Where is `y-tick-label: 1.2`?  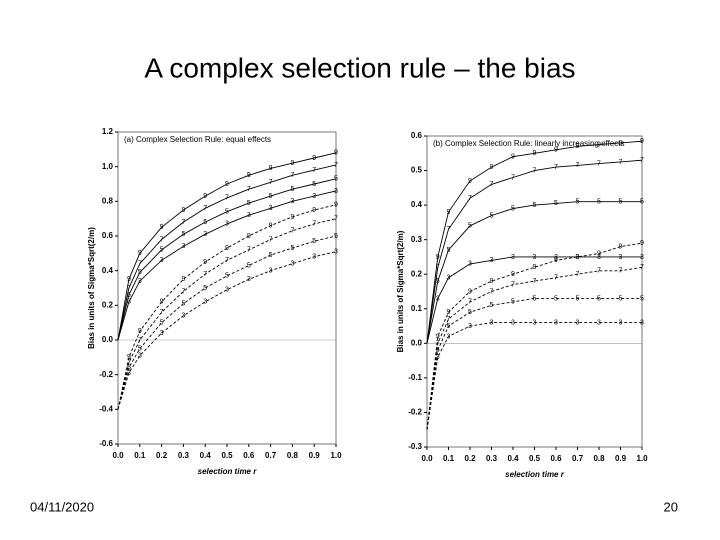
y-tick-label: 1.2 is located at coordinates (108, 131).